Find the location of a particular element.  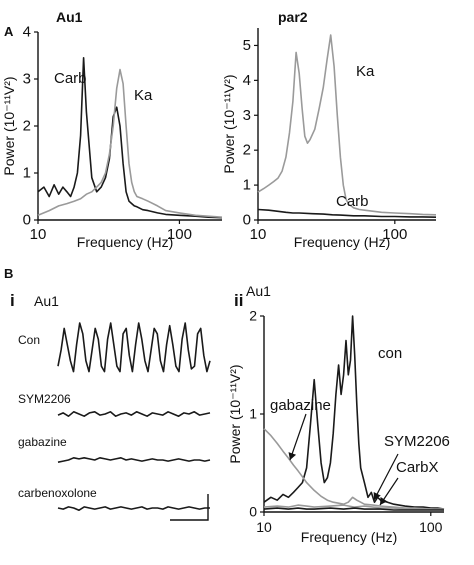

panel-a-label: A is located at coordinates (9, 31).